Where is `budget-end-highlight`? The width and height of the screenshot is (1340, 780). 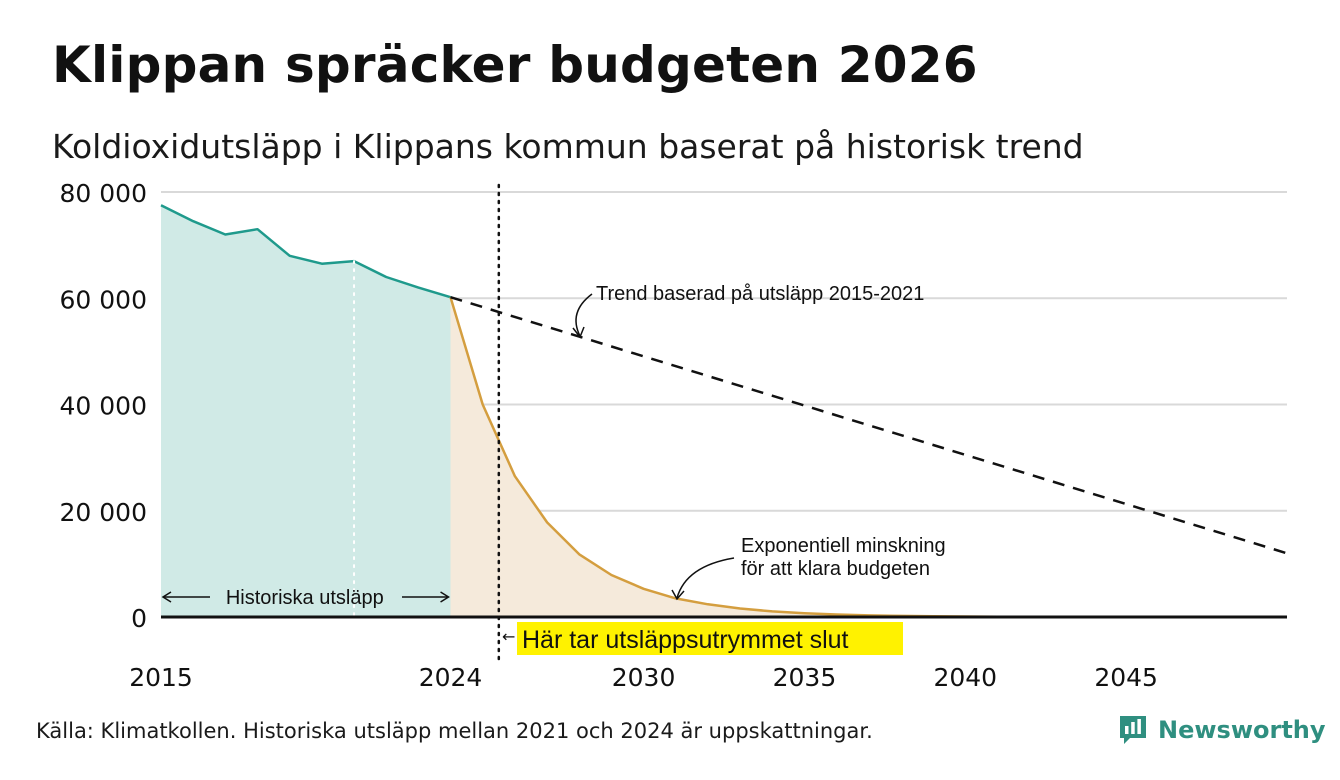 budget-end-highlight is located at coordinates (710, 638).